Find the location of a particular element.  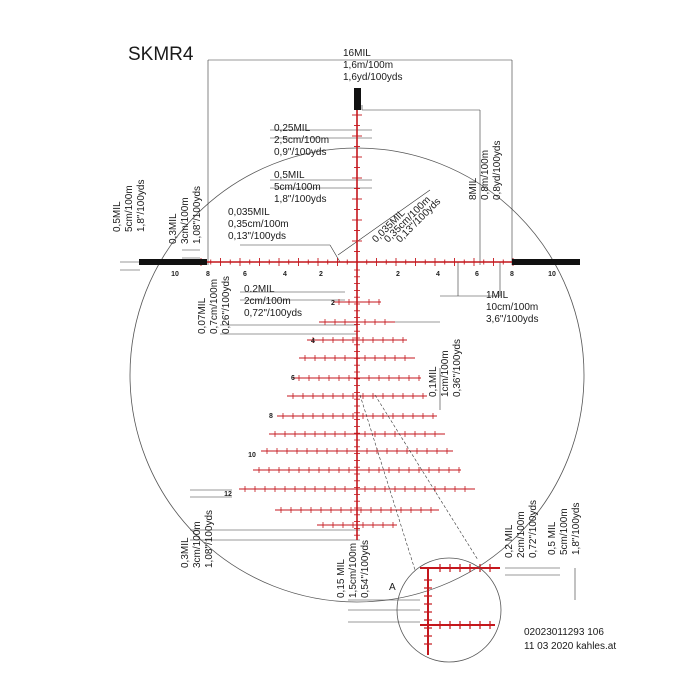

left-007-line-3: 0,26"/100yds is located at coordinates (226, 305).